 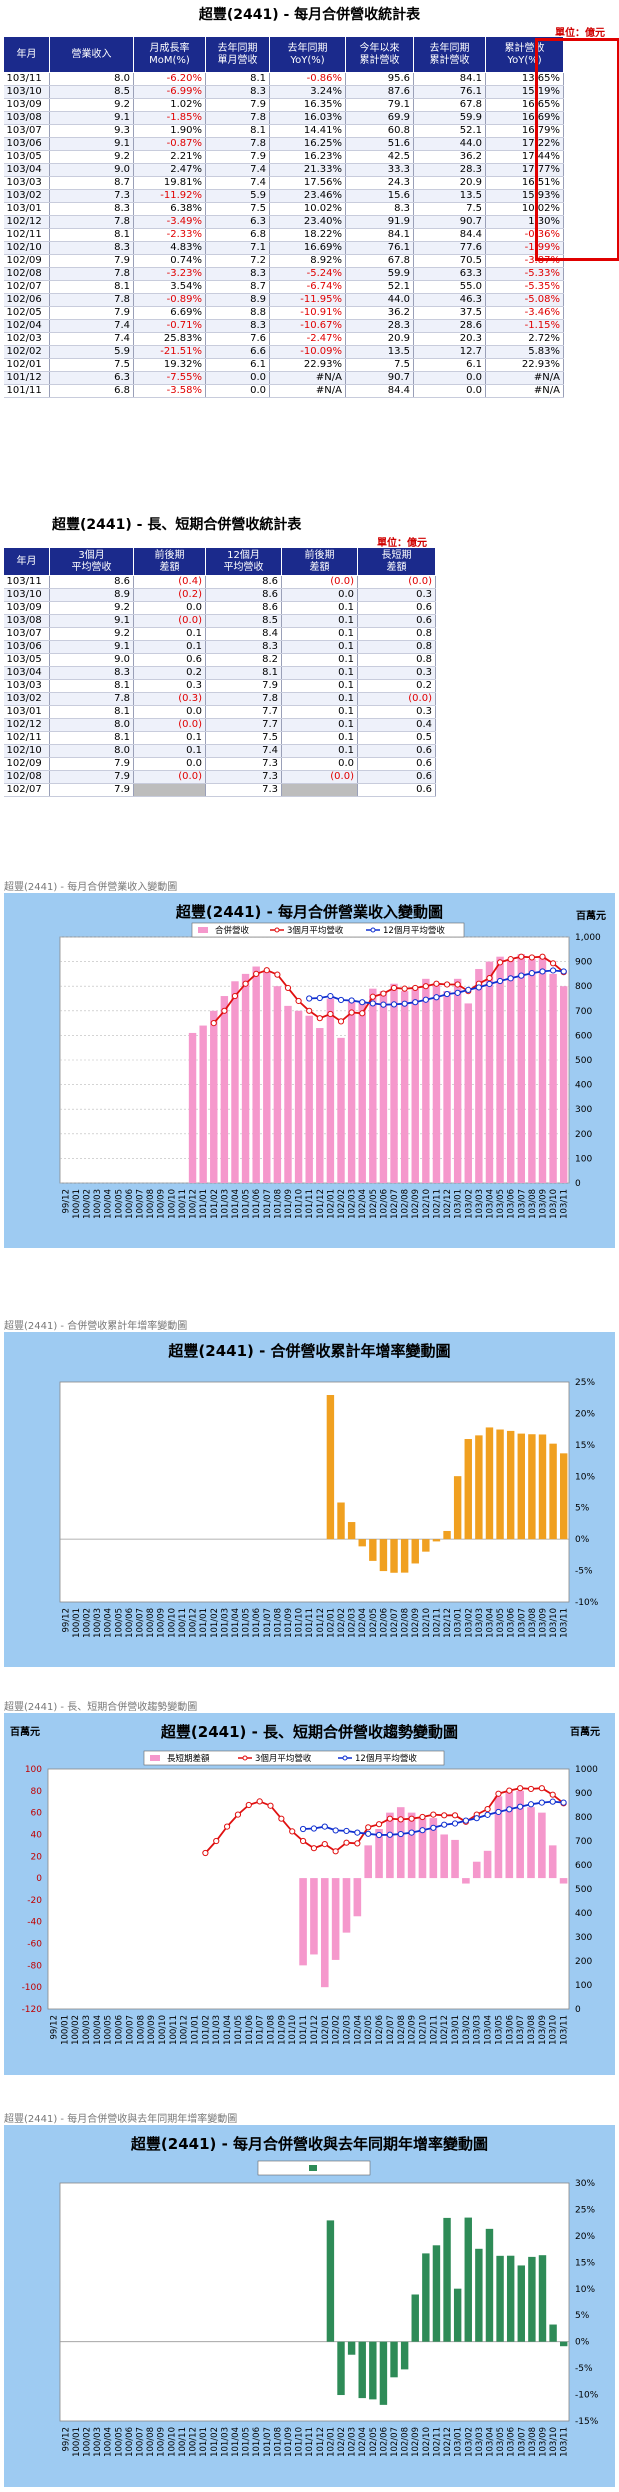 What do you see at coordinates (169, 209) in the screenshot?
I see `table-cell: 6.38%` at bounding box center [169, 209].